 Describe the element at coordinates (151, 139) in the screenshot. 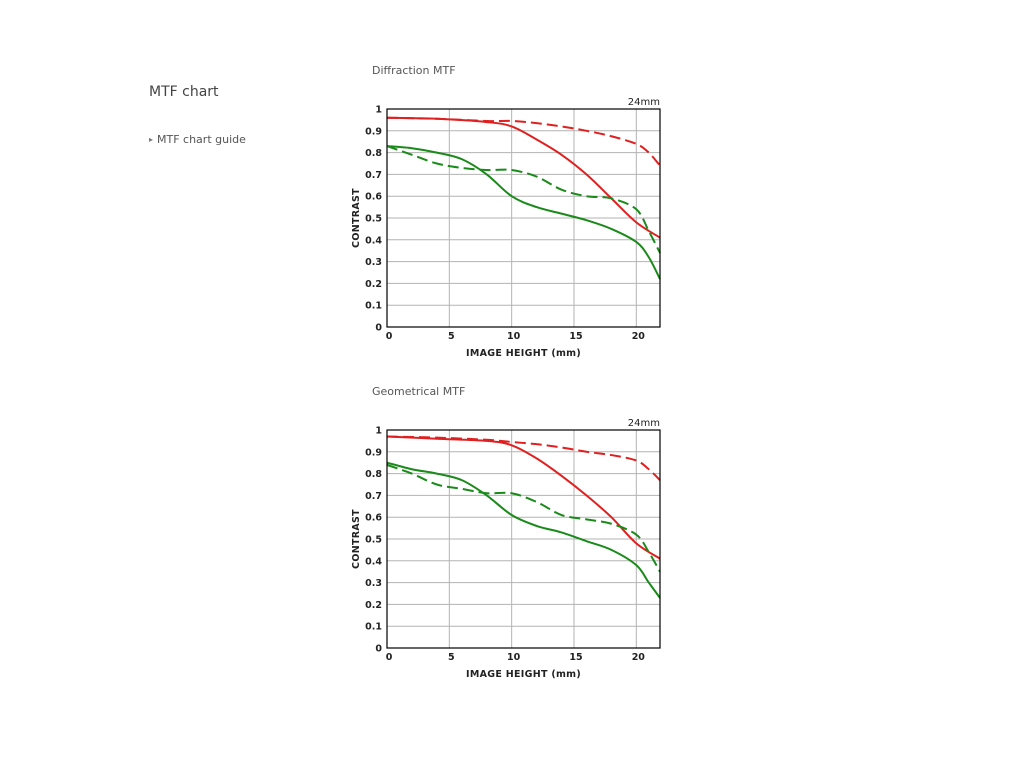

I see `chevron-right-icon: ▸` at that location.